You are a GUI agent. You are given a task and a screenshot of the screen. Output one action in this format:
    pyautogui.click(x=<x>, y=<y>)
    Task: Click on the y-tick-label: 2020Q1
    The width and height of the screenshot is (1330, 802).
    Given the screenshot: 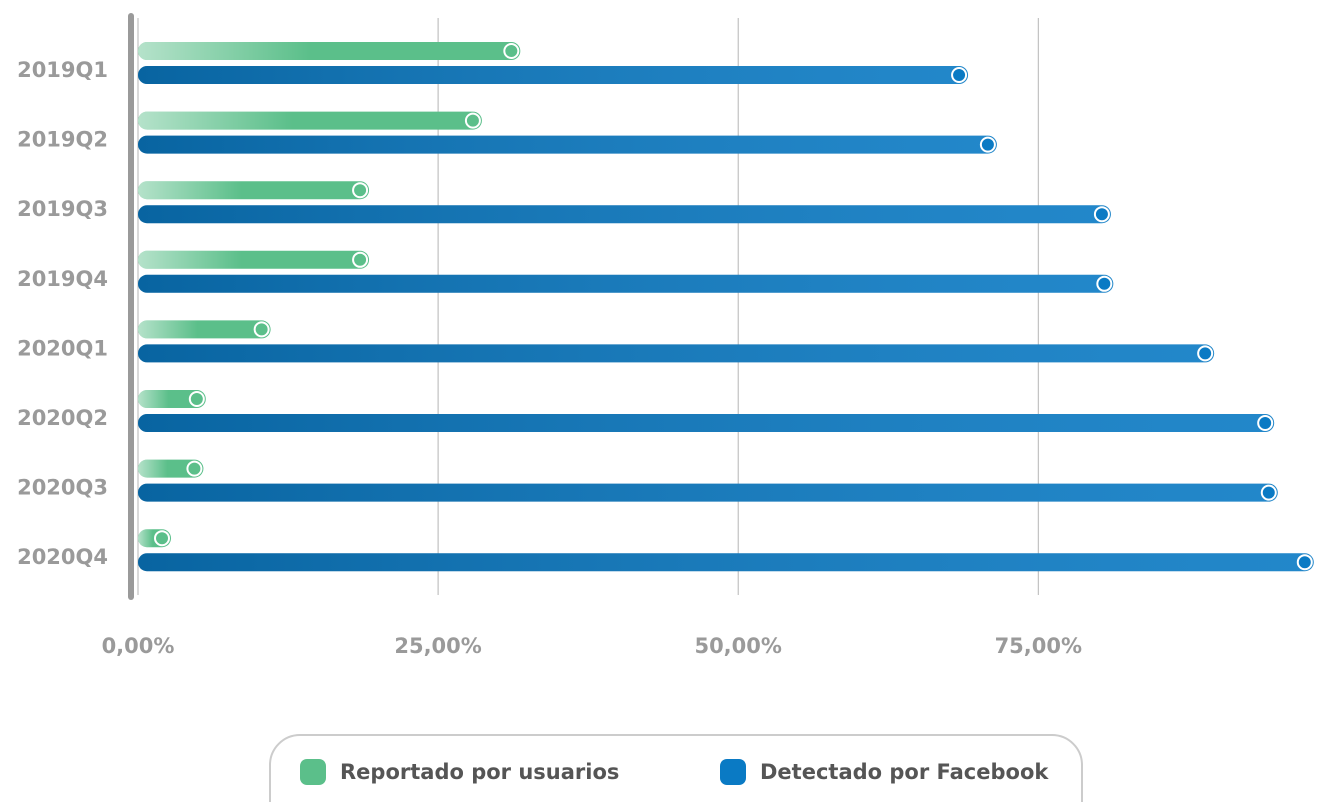 What is the action you would take?
    pyautogui.click(x=62, y=348)
    